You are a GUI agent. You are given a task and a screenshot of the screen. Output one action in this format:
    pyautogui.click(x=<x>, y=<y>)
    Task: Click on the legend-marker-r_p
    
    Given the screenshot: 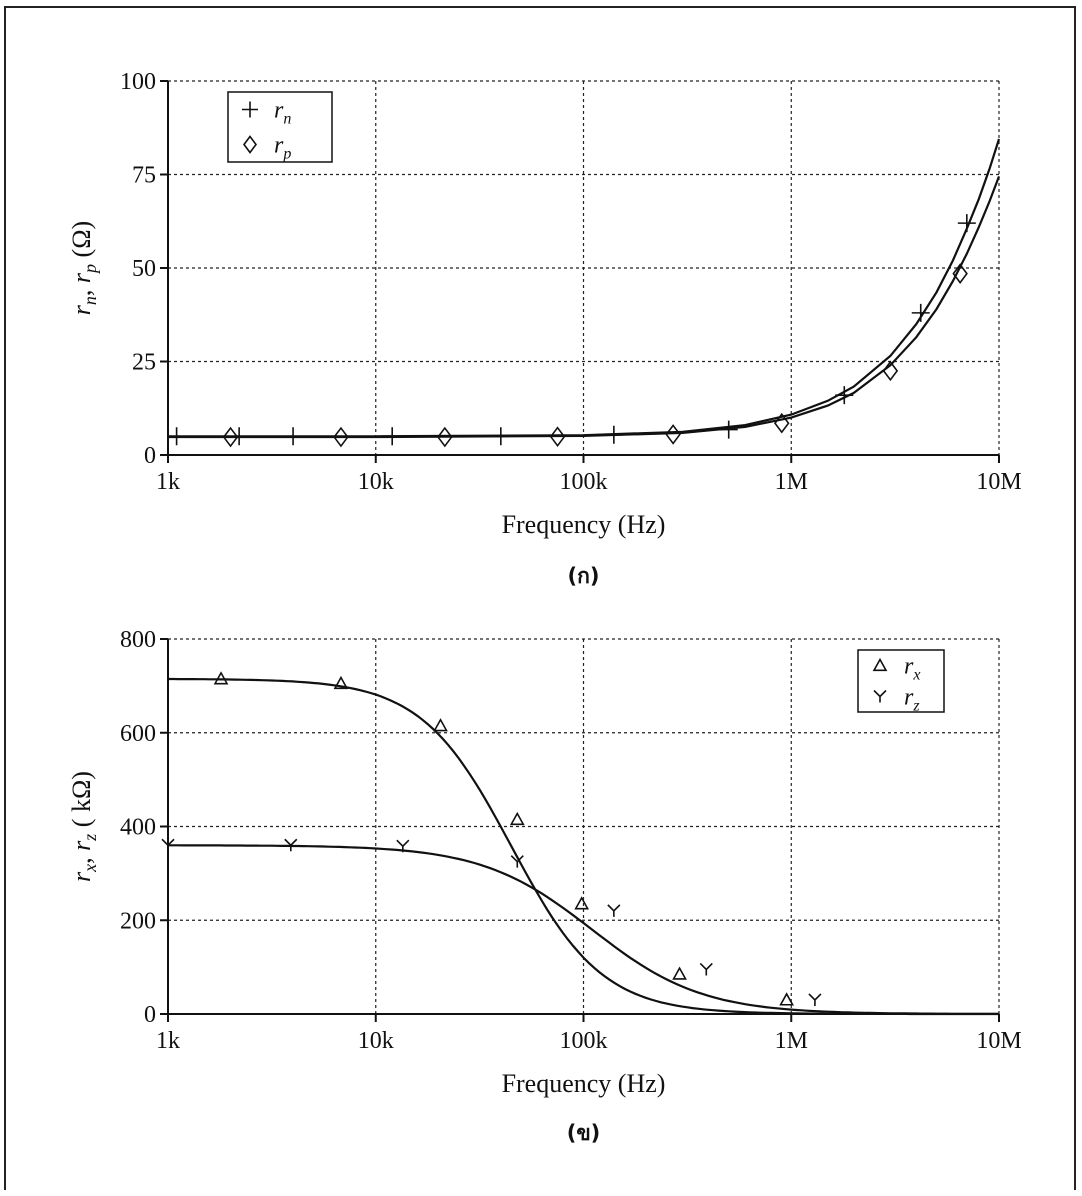 What is the action you would take?
    pyautogui.click(x=250, y=144)
    